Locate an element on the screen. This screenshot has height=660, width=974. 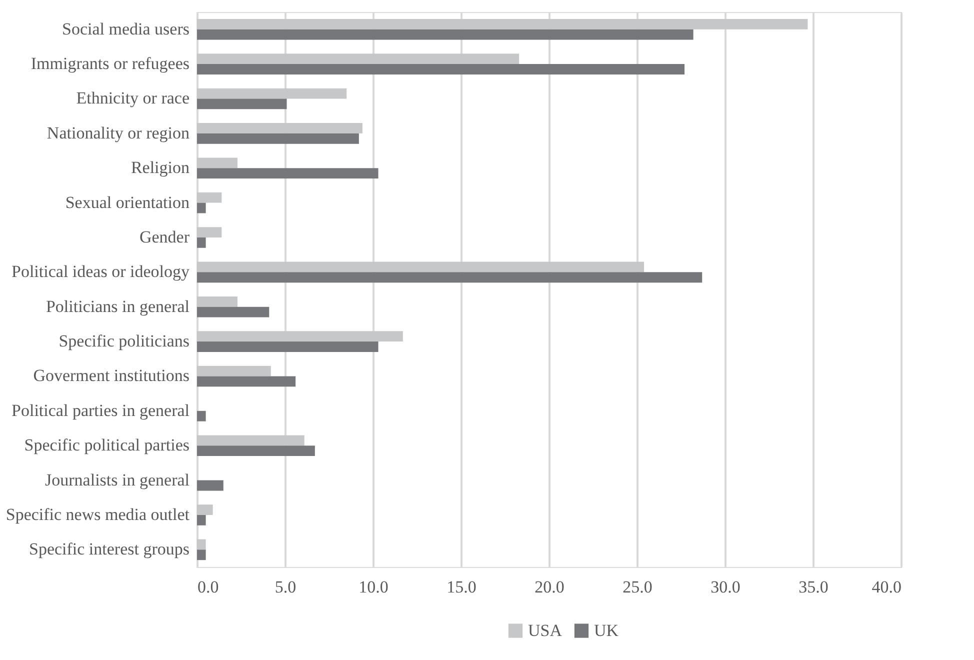
y-tick-label: Immigrants or refugees is located at coordinates (110, 64).